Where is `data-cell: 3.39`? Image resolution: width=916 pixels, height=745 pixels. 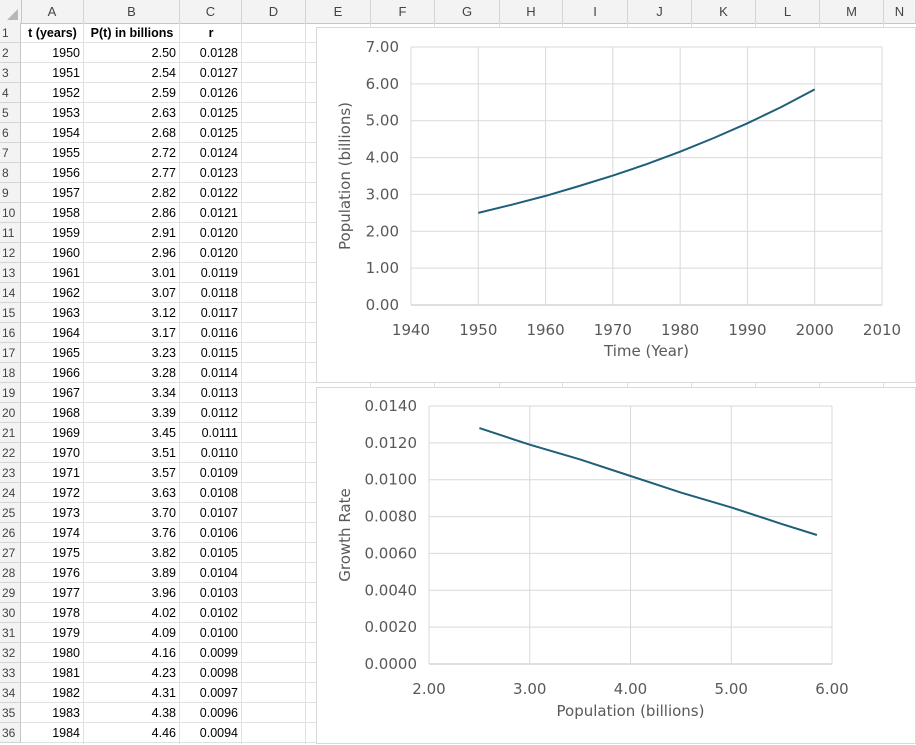
data-cell: 3.39 is located at coordinates (163, 413).